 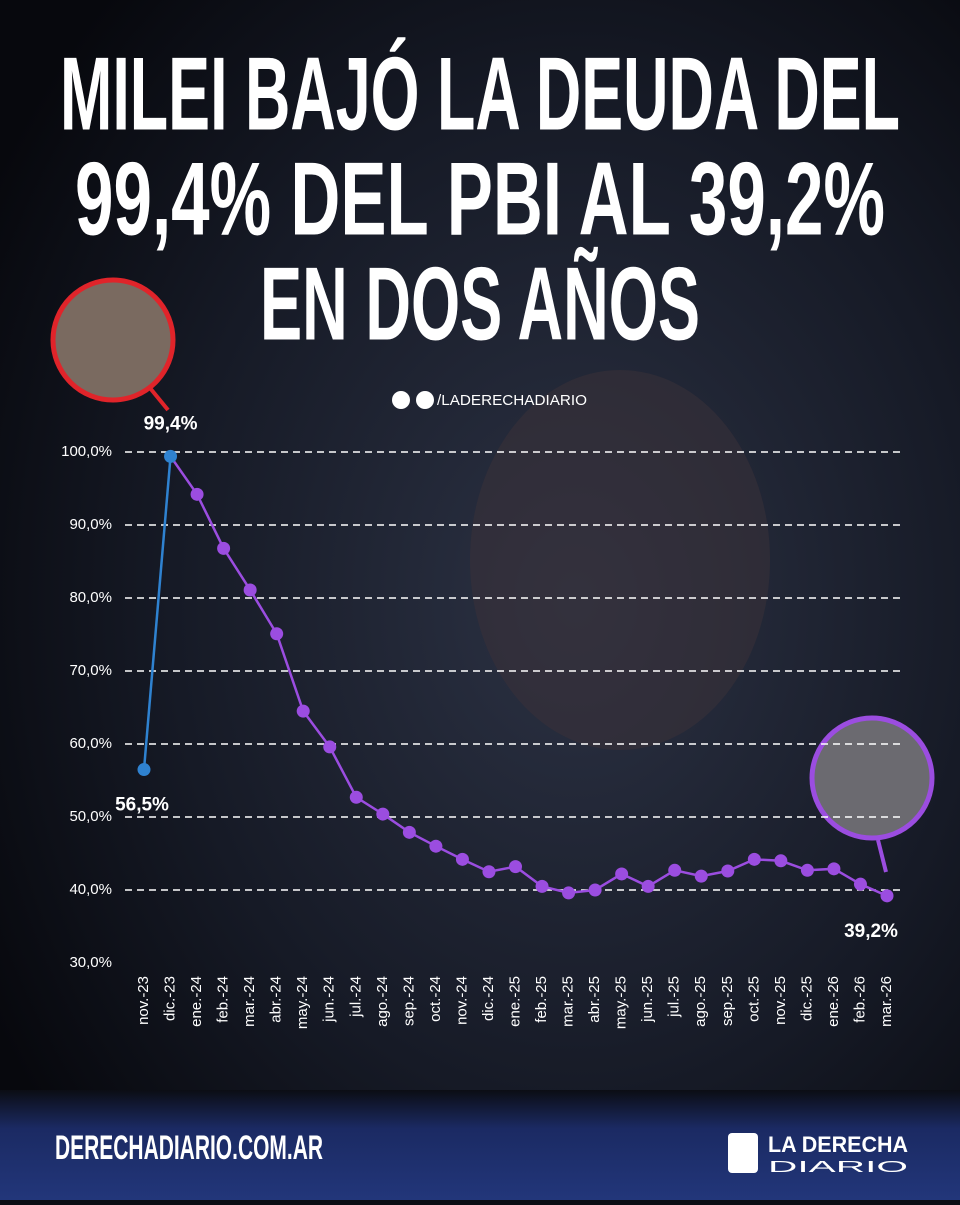 I want to click on x-tick-label: ene.-25, so click(x=514, y=1001).